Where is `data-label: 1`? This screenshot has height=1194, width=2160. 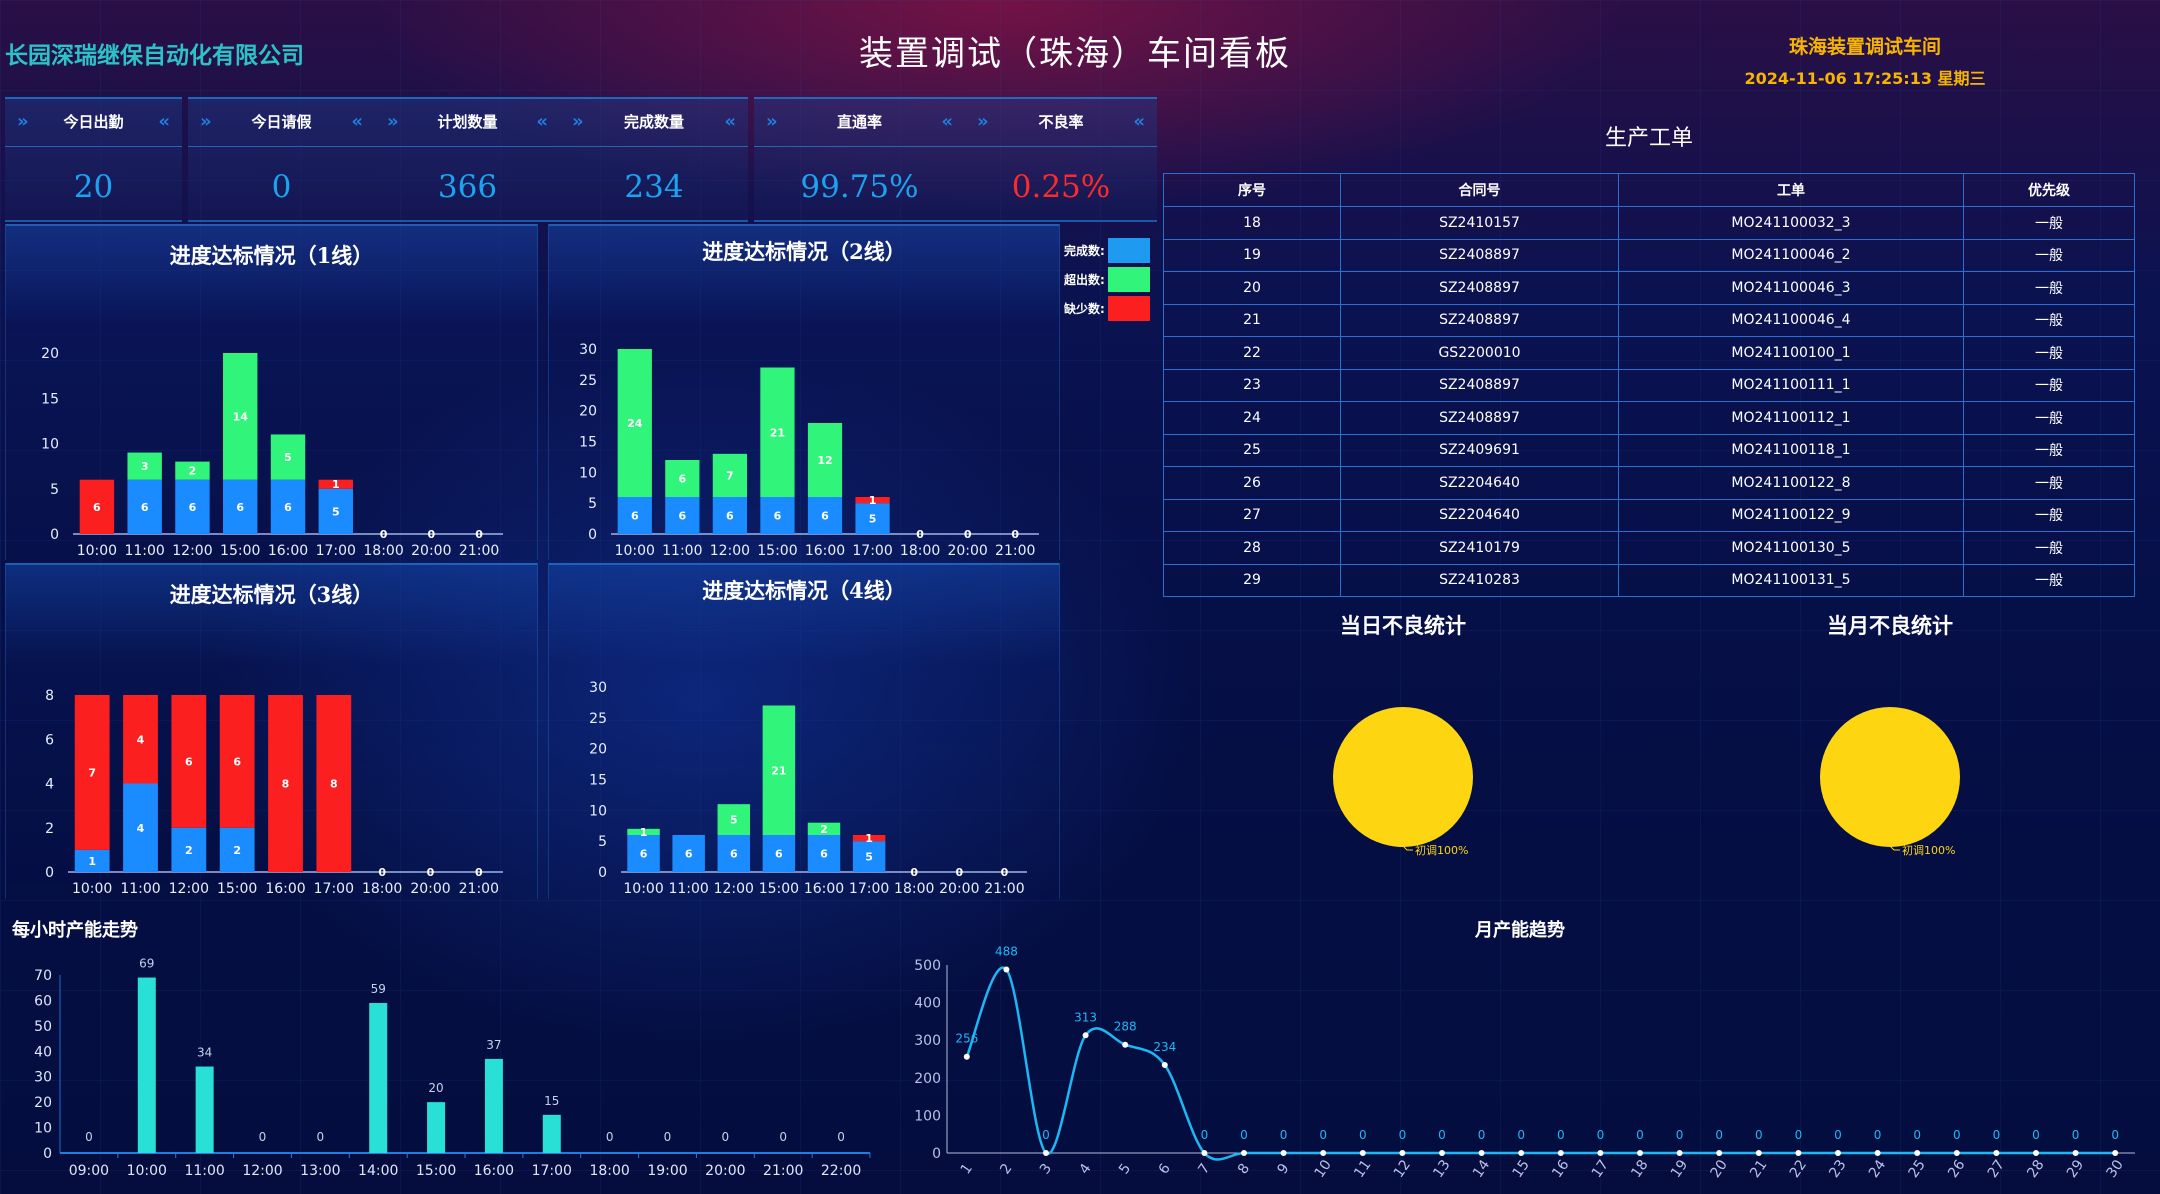 data-label: 1 is located at coordinates (873, 500).